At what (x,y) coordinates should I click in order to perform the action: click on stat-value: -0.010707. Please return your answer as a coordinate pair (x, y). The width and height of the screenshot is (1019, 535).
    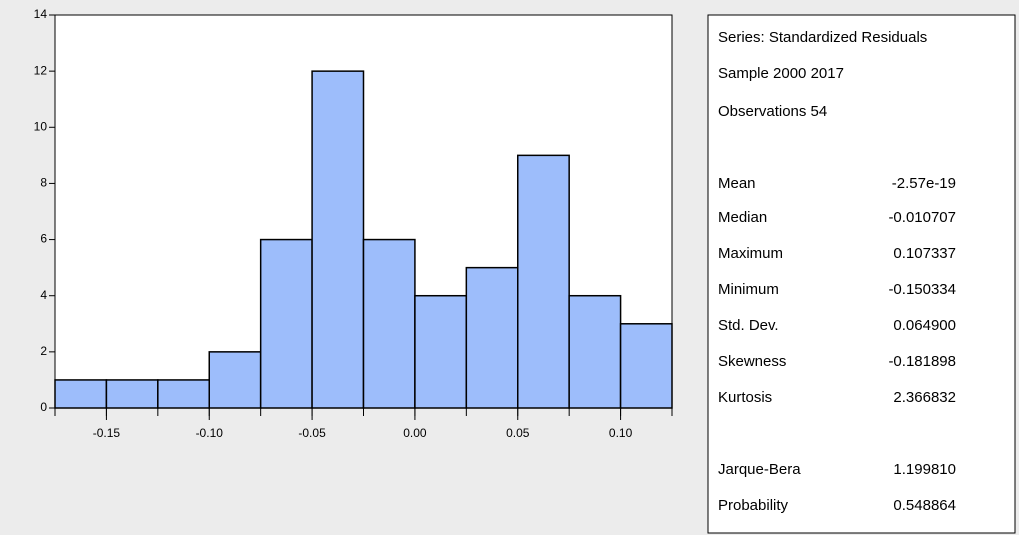
    Looking at the image, I should click on (922, 217).